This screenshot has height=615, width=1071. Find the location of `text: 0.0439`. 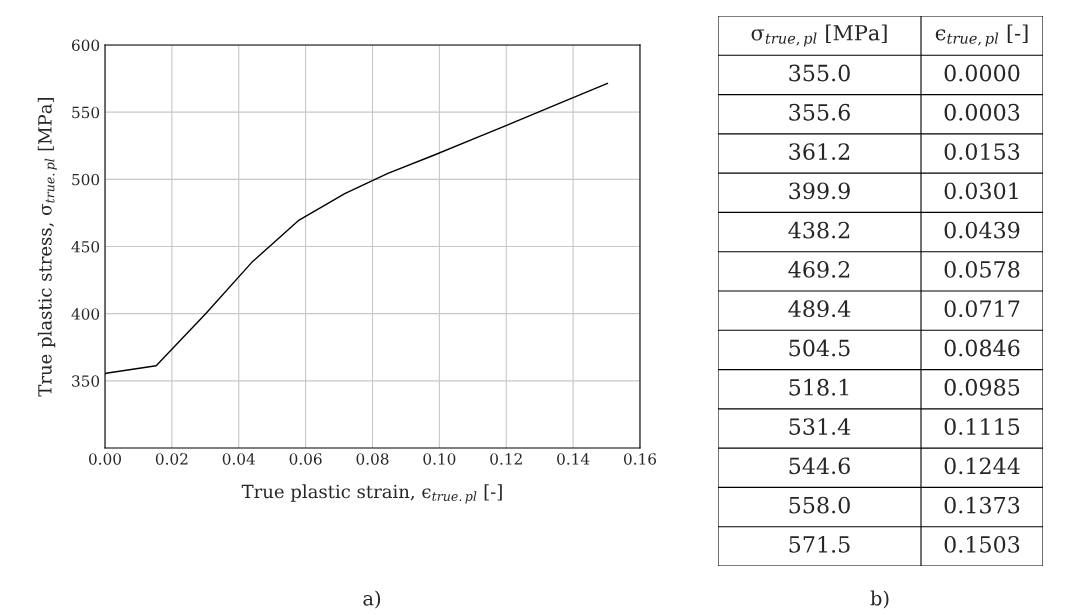

text: 0.0439 is located at coordinates (982, 230).